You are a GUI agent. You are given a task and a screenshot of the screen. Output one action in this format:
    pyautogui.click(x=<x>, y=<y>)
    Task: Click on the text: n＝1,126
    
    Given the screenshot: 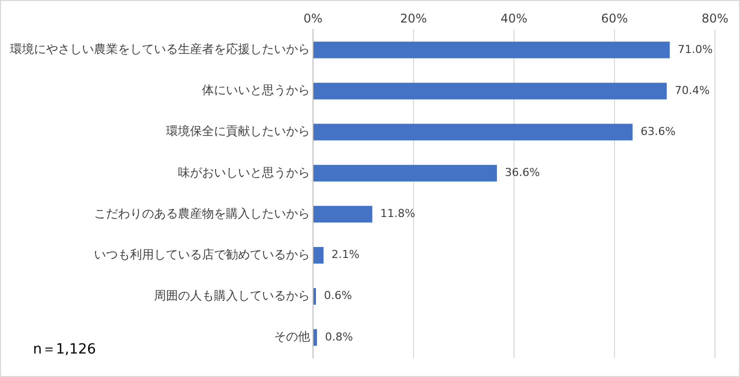 What is the action you would take?
    pyautogui.click(x=64, y=350)
    